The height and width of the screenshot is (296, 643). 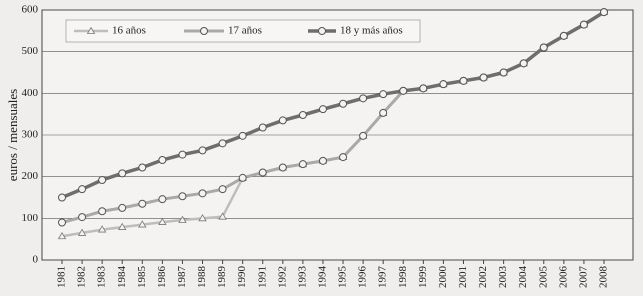 What do you see at coordinates (30, 218) in the screenshot?
I see `y-tick-label: 100` at bounding box center [30, 218].